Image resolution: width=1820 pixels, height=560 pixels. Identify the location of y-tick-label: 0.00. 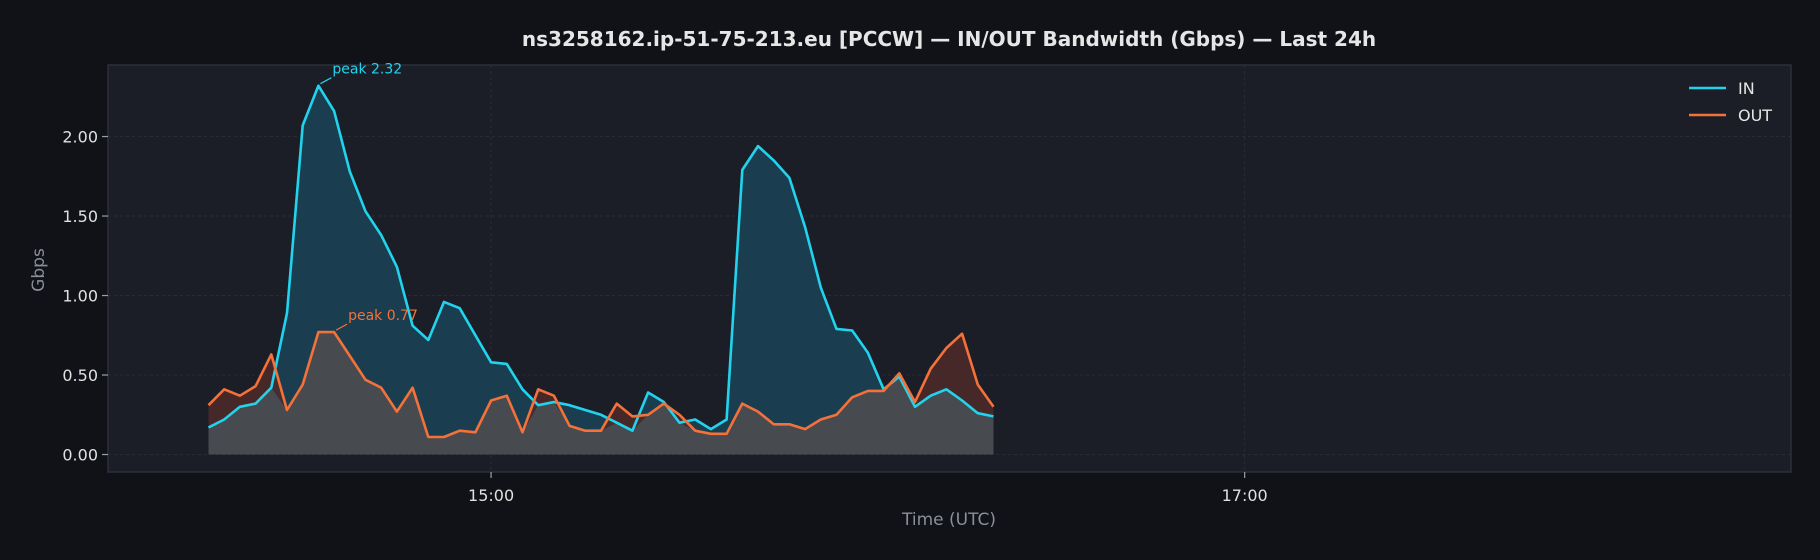
(80, 455).